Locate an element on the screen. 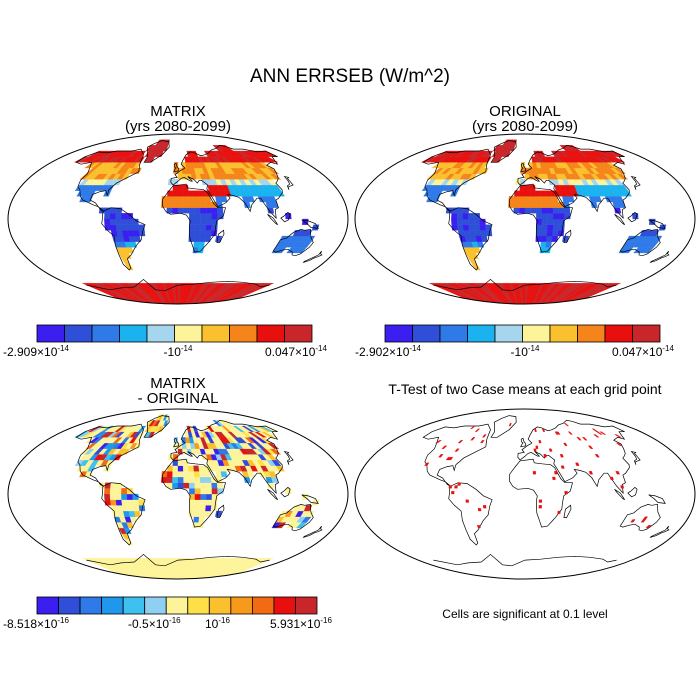  panel-original-subtitle: (yrs 2080-2099) is located at coordinates (525, 126).